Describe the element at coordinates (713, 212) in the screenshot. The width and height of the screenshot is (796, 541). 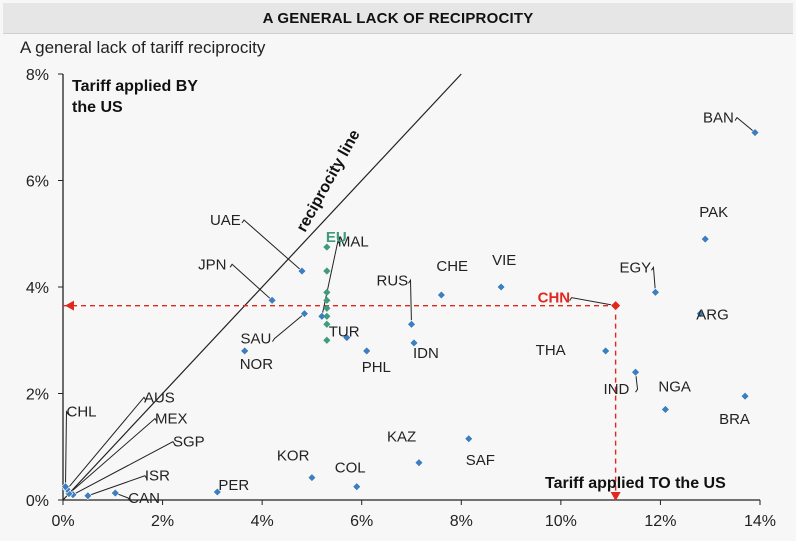
I see `point-label-pak: PAK` at that location.